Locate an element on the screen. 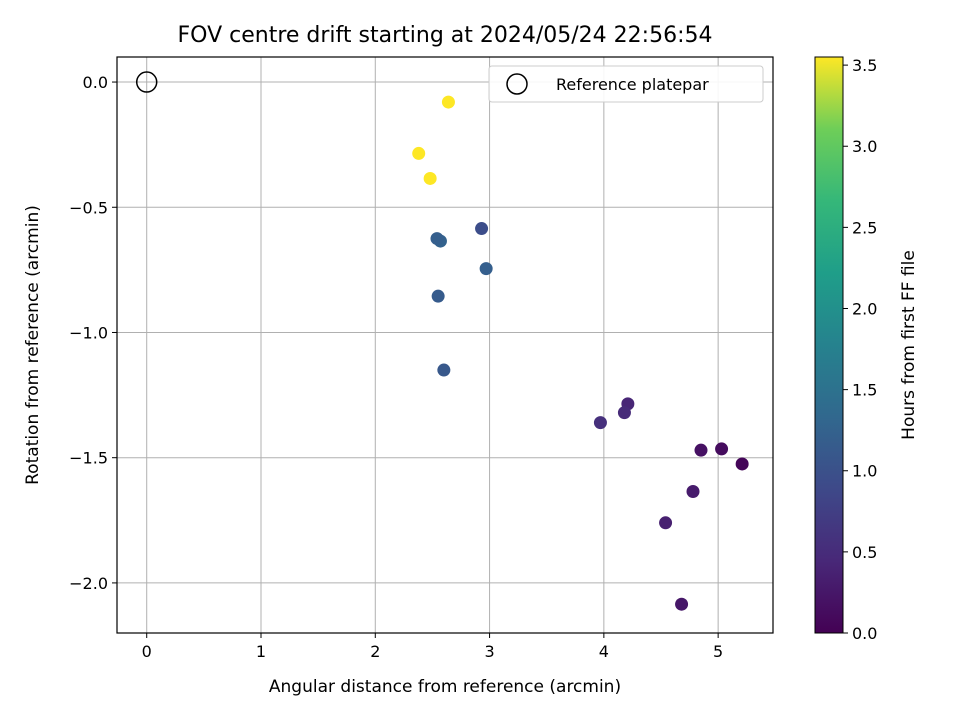  colorbar-tick-label: 3.0 is located at coordinates (864, 146).